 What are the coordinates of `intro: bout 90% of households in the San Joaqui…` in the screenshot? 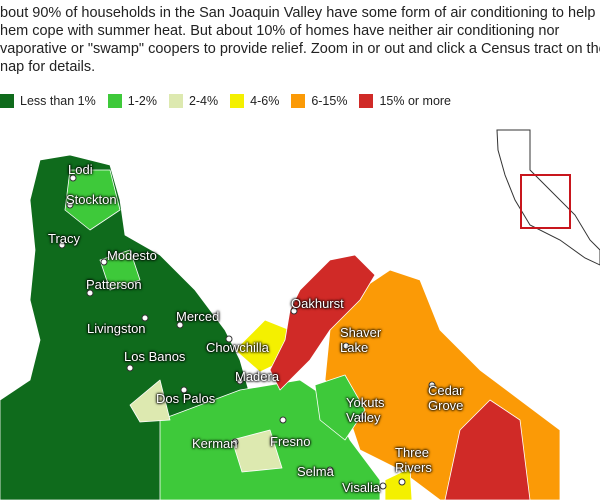 It's located at (300, 40).